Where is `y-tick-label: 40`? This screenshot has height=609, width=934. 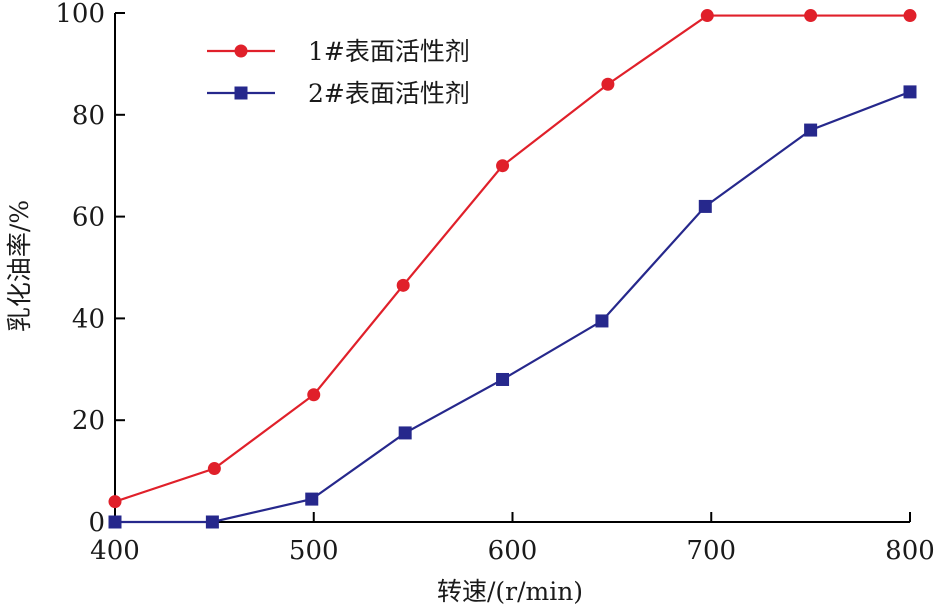
y-tick-label: 40 is located at coordinates (88, 319).